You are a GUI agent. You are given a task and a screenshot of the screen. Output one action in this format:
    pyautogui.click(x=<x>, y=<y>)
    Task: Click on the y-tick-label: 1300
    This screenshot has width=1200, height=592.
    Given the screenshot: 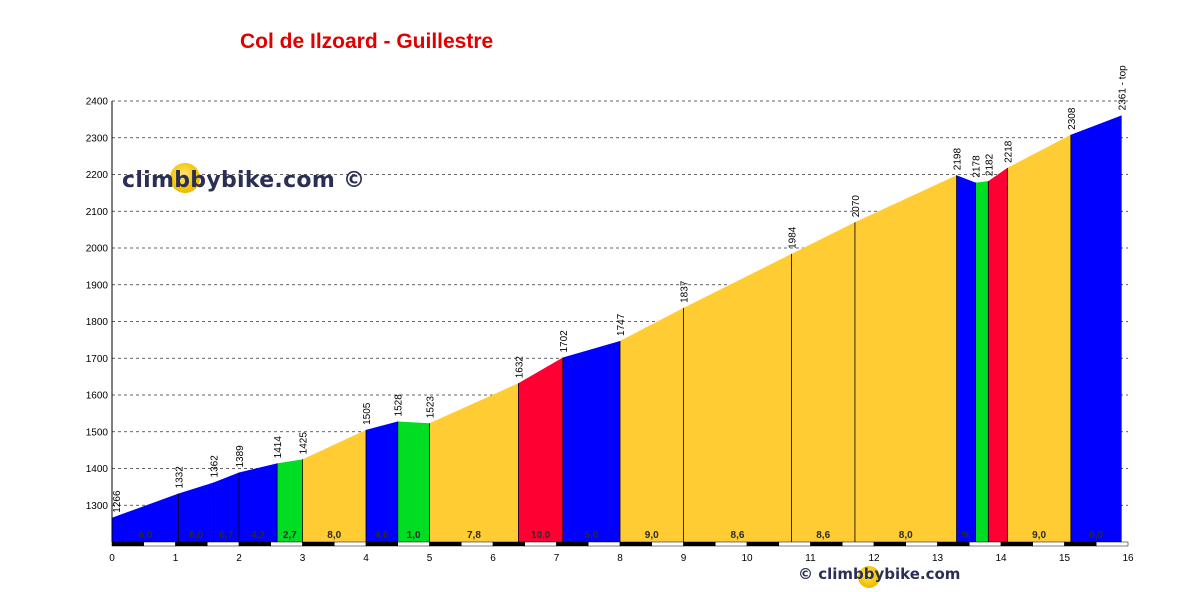 What is the action you would take?
    pyautogui.click(x=97, y=506)
    